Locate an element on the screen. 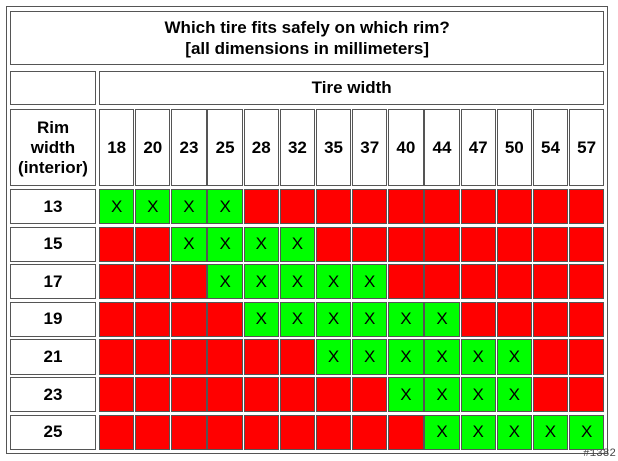 This screenshot has width=618, height=461. rim-width-25: 25 is located at coordinates (53, 432).